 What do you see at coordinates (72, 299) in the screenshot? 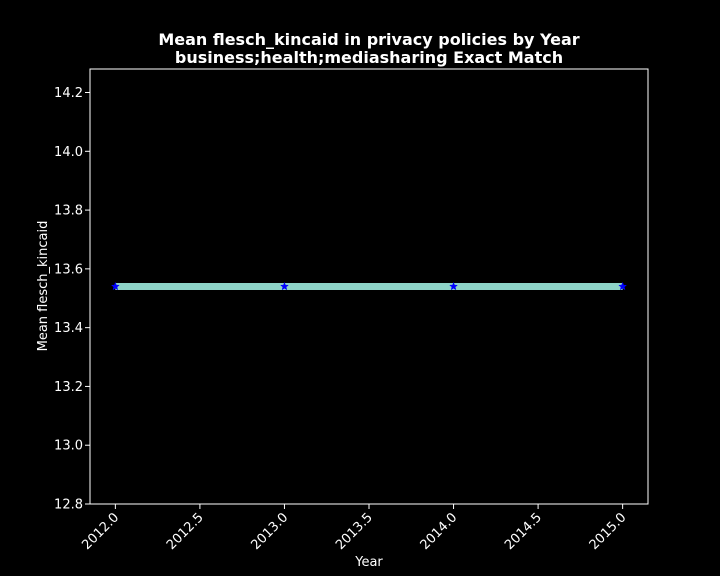
I see `y-axis: 12.8 13.0 13.2 13.4 13.6 13.8 14.0 14.2` at bounding box center [72, 299].